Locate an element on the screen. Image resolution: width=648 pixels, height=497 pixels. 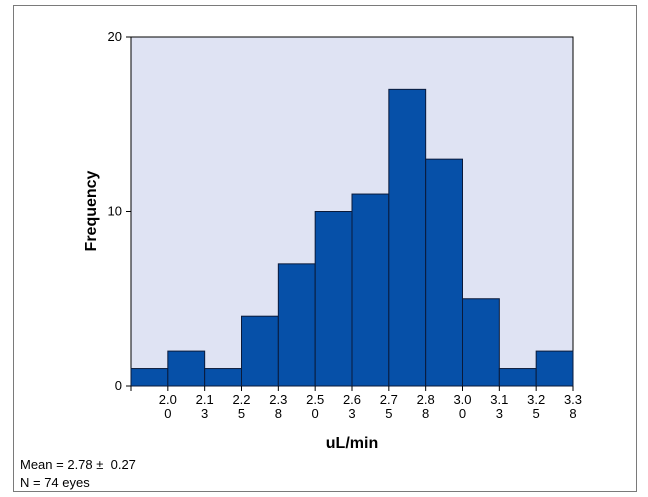
x-tick-label: 2.8 8 is located at coordinates (426, 406).